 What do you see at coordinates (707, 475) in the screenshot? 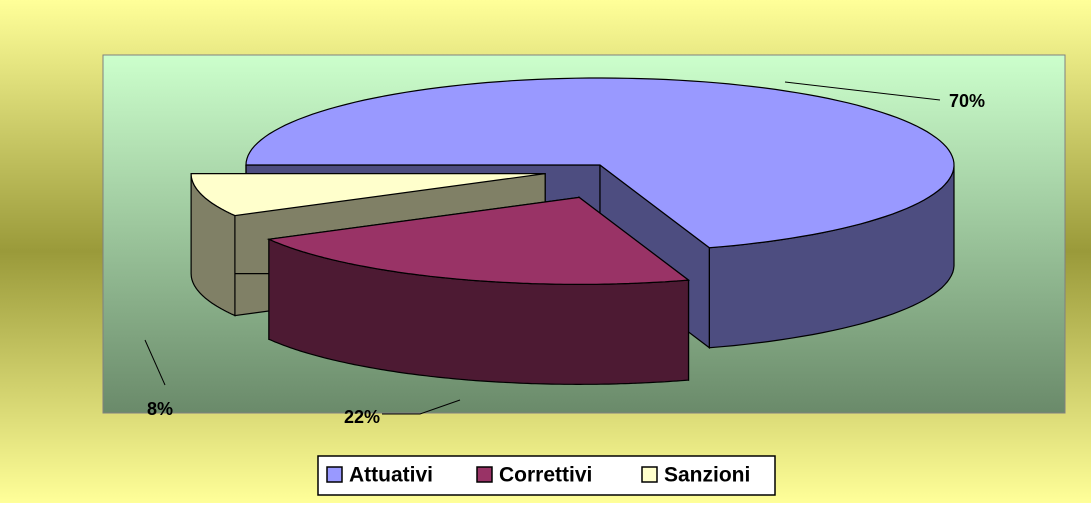
I see `legend-label: Sanzioni` at bounding box center [707, 475].